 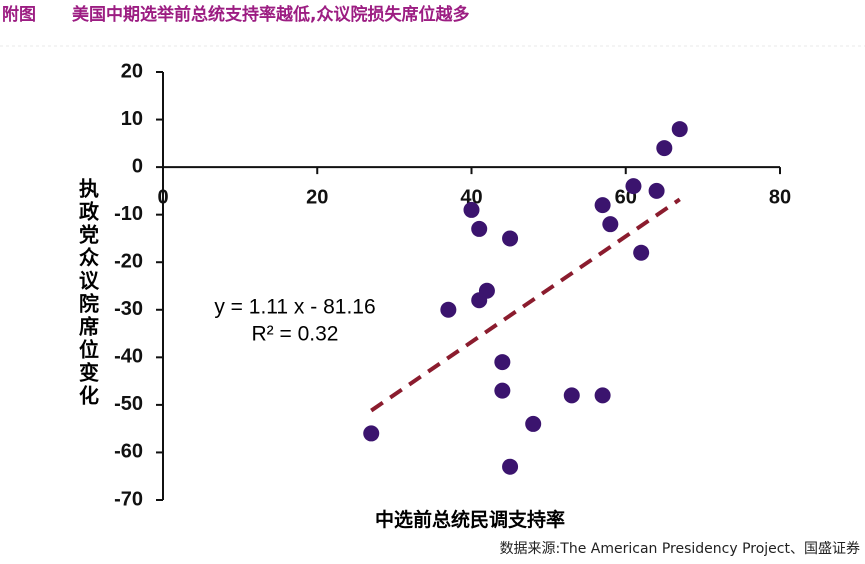 I want to click on x-tick-label: 0, so click(x=162, y=197).